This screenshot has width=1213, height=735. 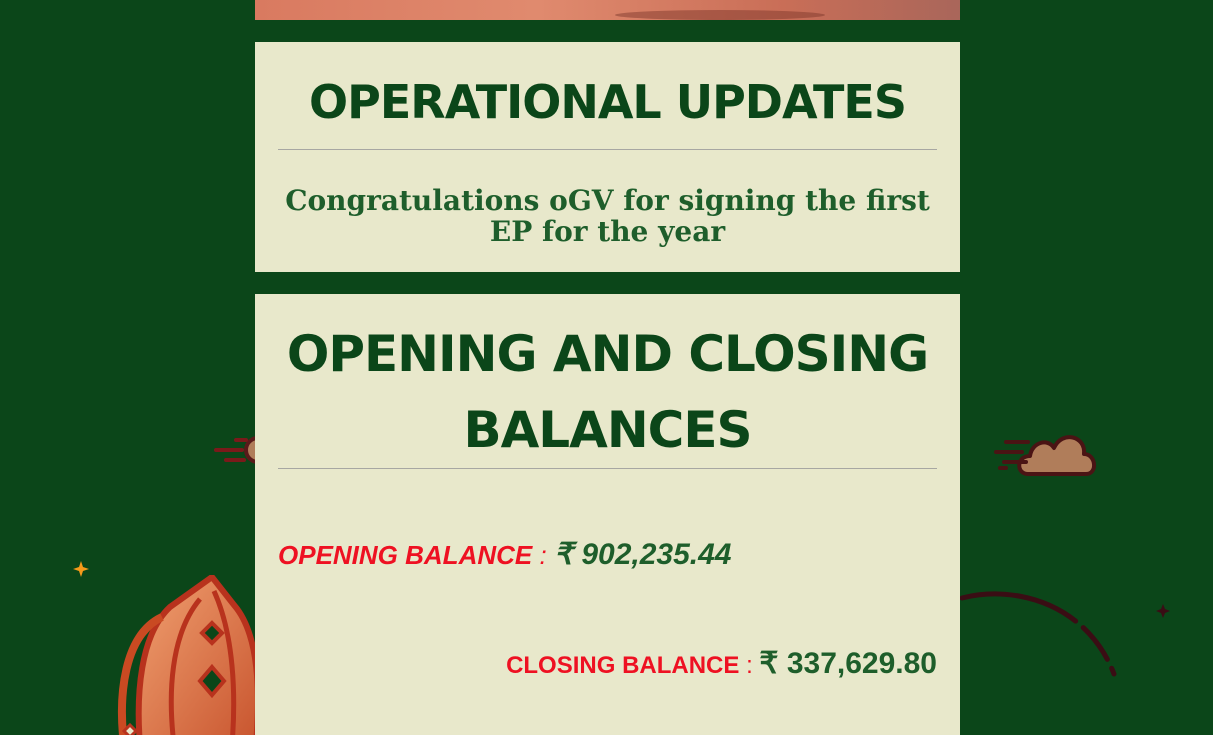 What do you see at coordinates (720, 15) in the screenshot?
I see `image-shadow` at bounding box center [720, 15].